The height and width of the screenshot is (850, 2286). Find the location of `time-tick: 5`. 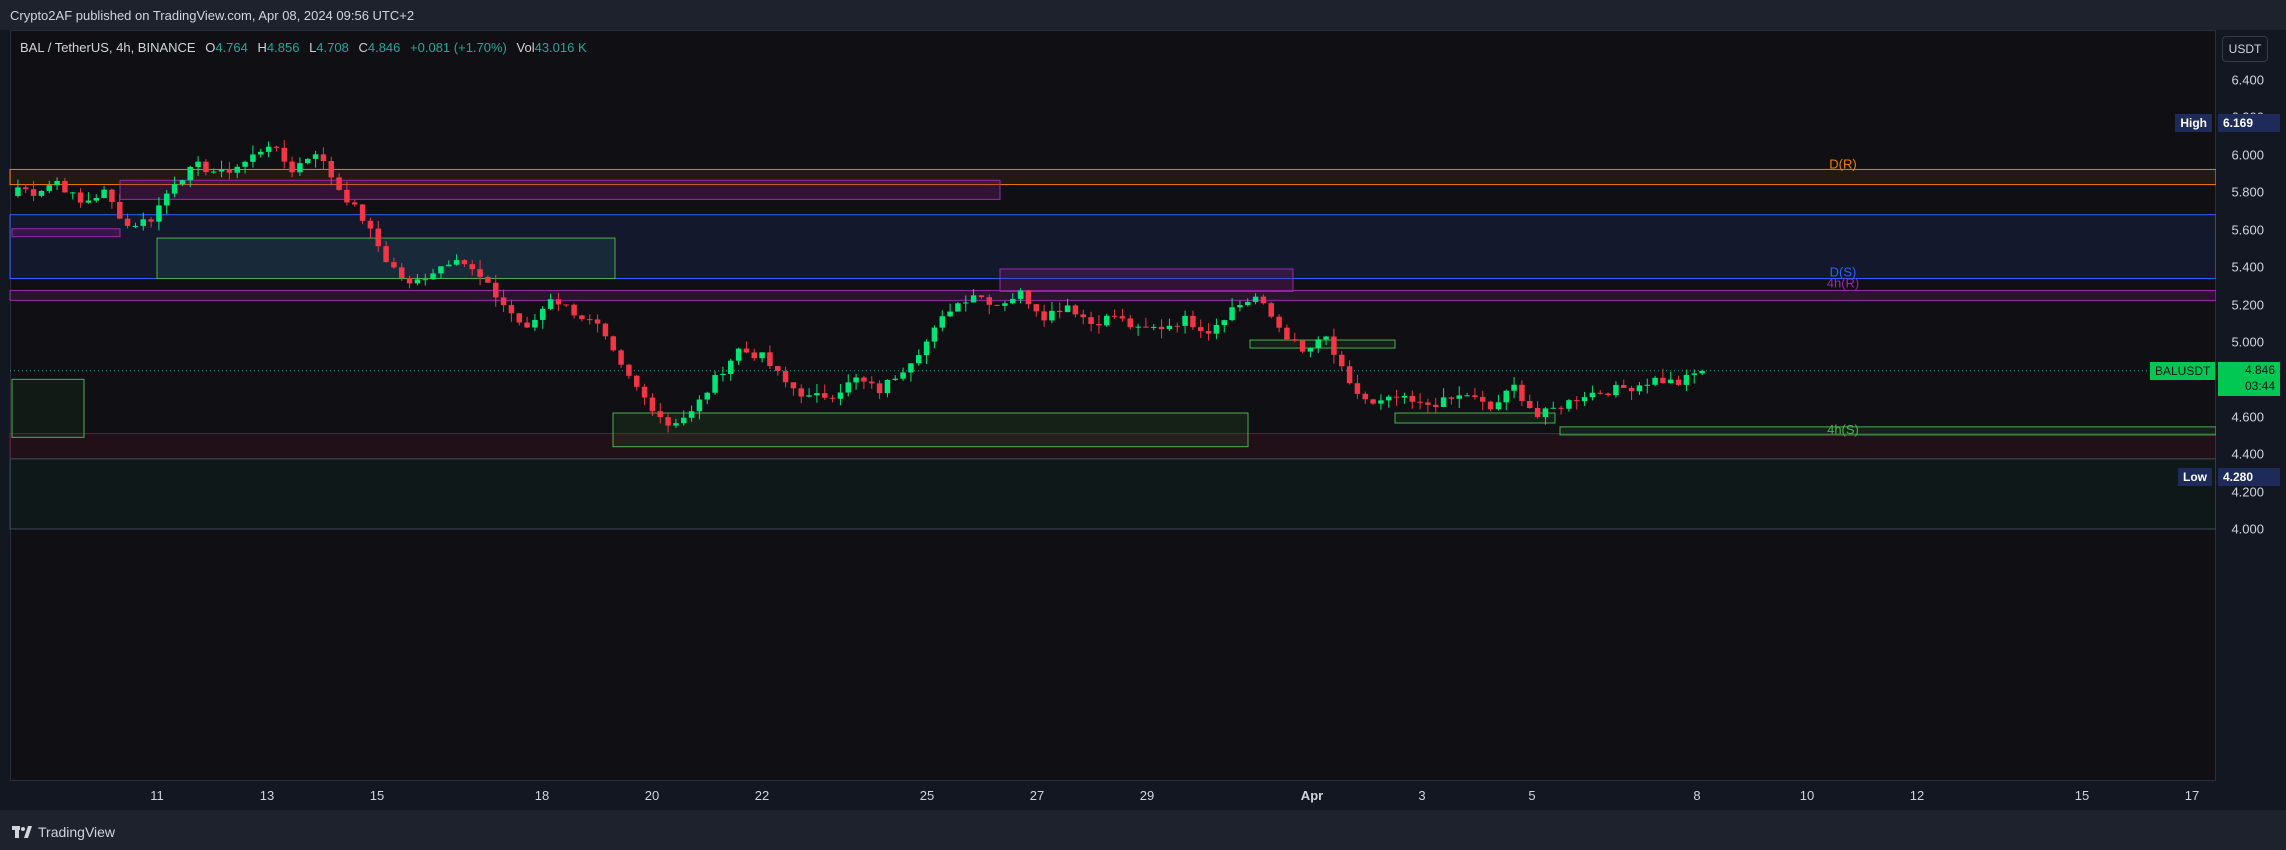

time-tick: 5 is located at coordinates (1532, 795).